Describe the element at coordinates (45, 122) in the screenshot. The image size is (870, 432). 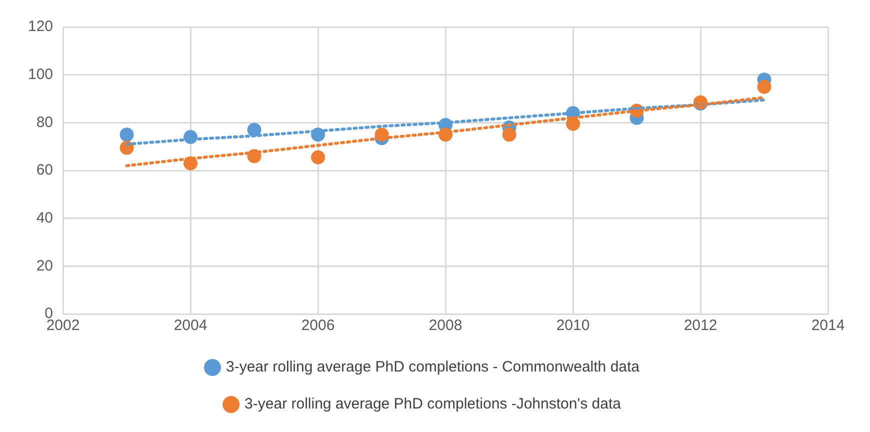
I see `y-tick-label: 80` at that location.